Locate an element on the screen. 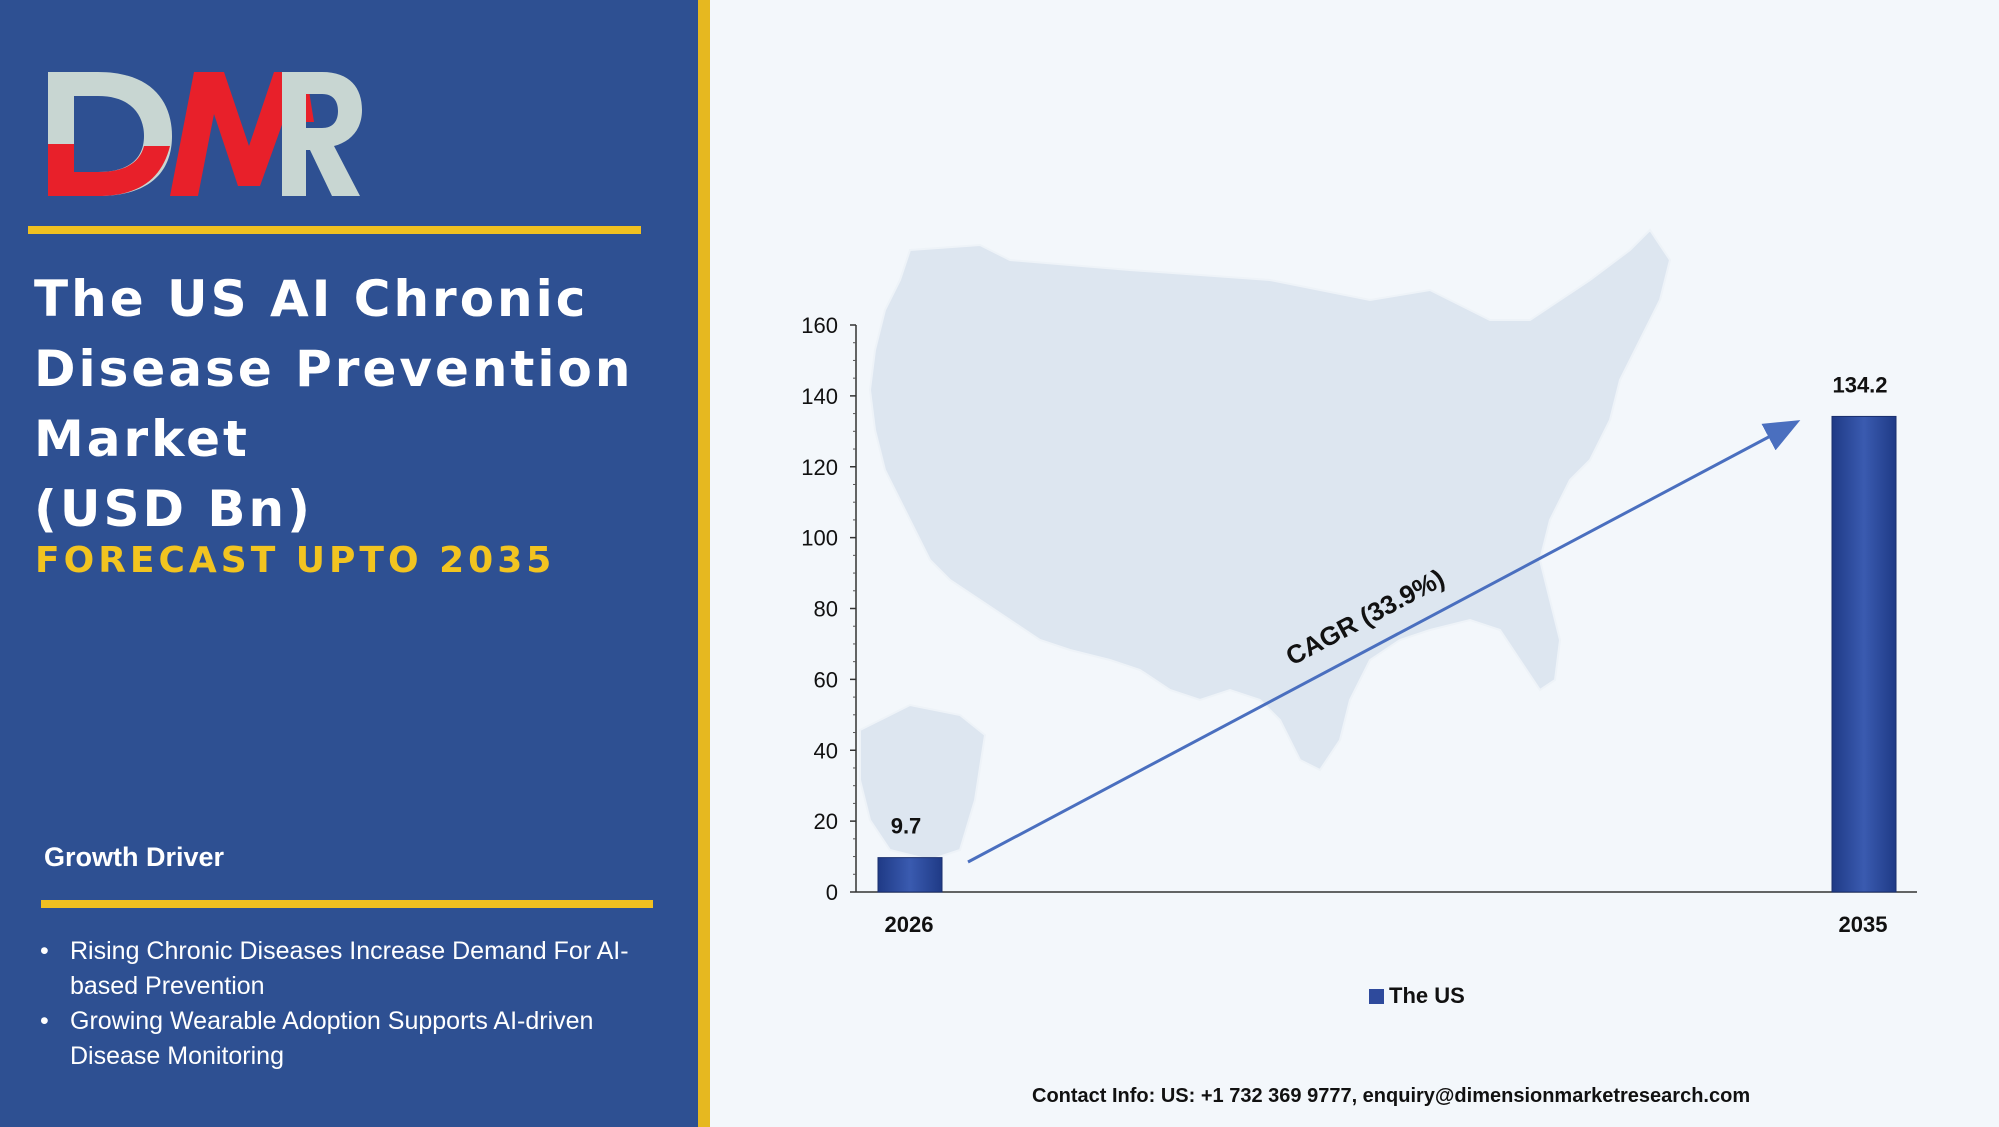  data-label: 9.7 is located at coordinates (906, 826).